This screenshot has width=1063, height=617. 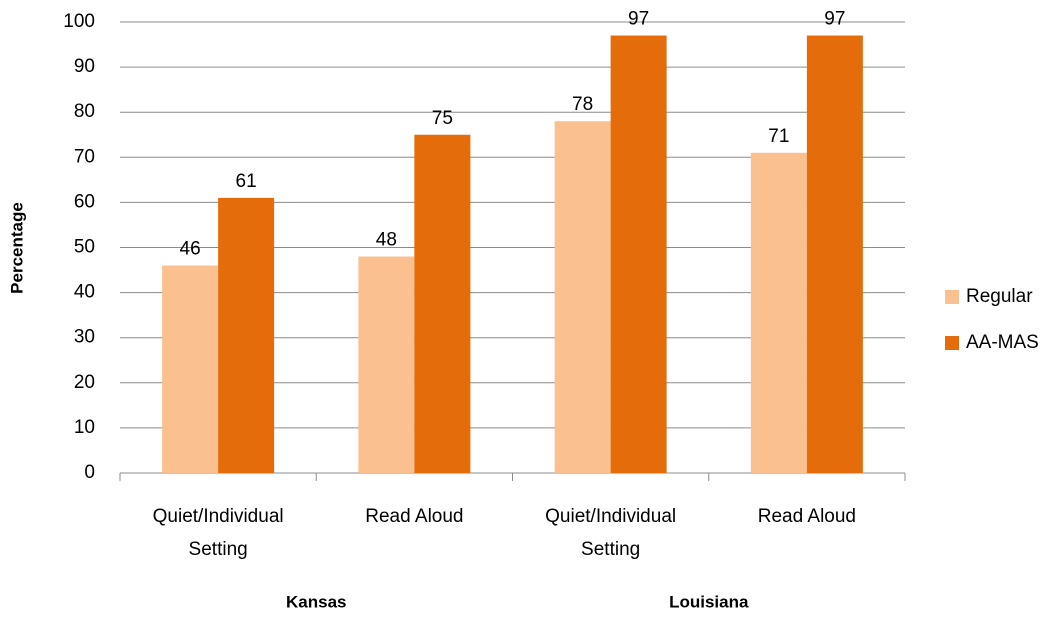 What do you see at coordinates (84, 427) in the screenshot?
I see `y-tick-label: 10` at bounding box center [84, 427].